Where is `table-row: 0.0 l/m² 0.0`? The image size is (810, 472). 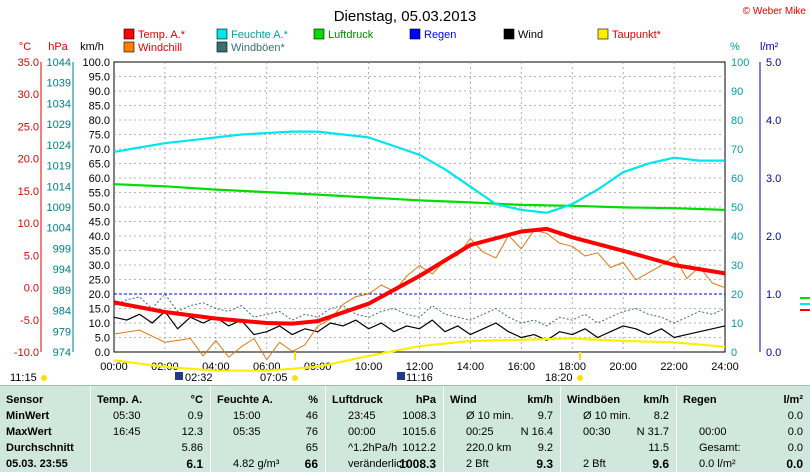 table-row: 0.0 l/m² 0.0 is located at coordinates (743, 464).